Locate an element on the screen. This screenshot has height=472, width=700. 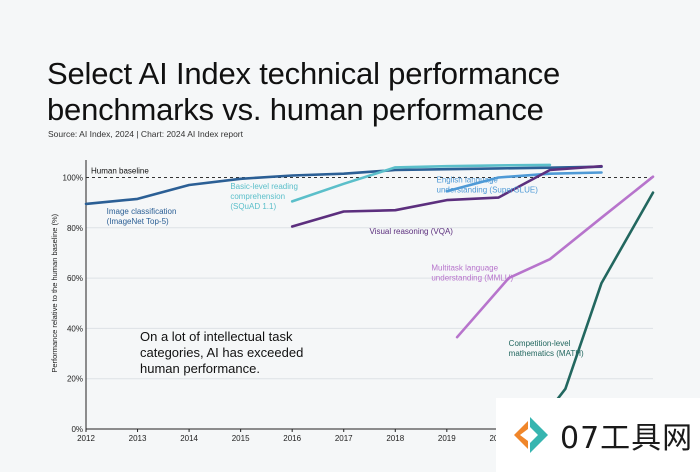
x-tick-label: 2017 is located at coordinates (344, 438).